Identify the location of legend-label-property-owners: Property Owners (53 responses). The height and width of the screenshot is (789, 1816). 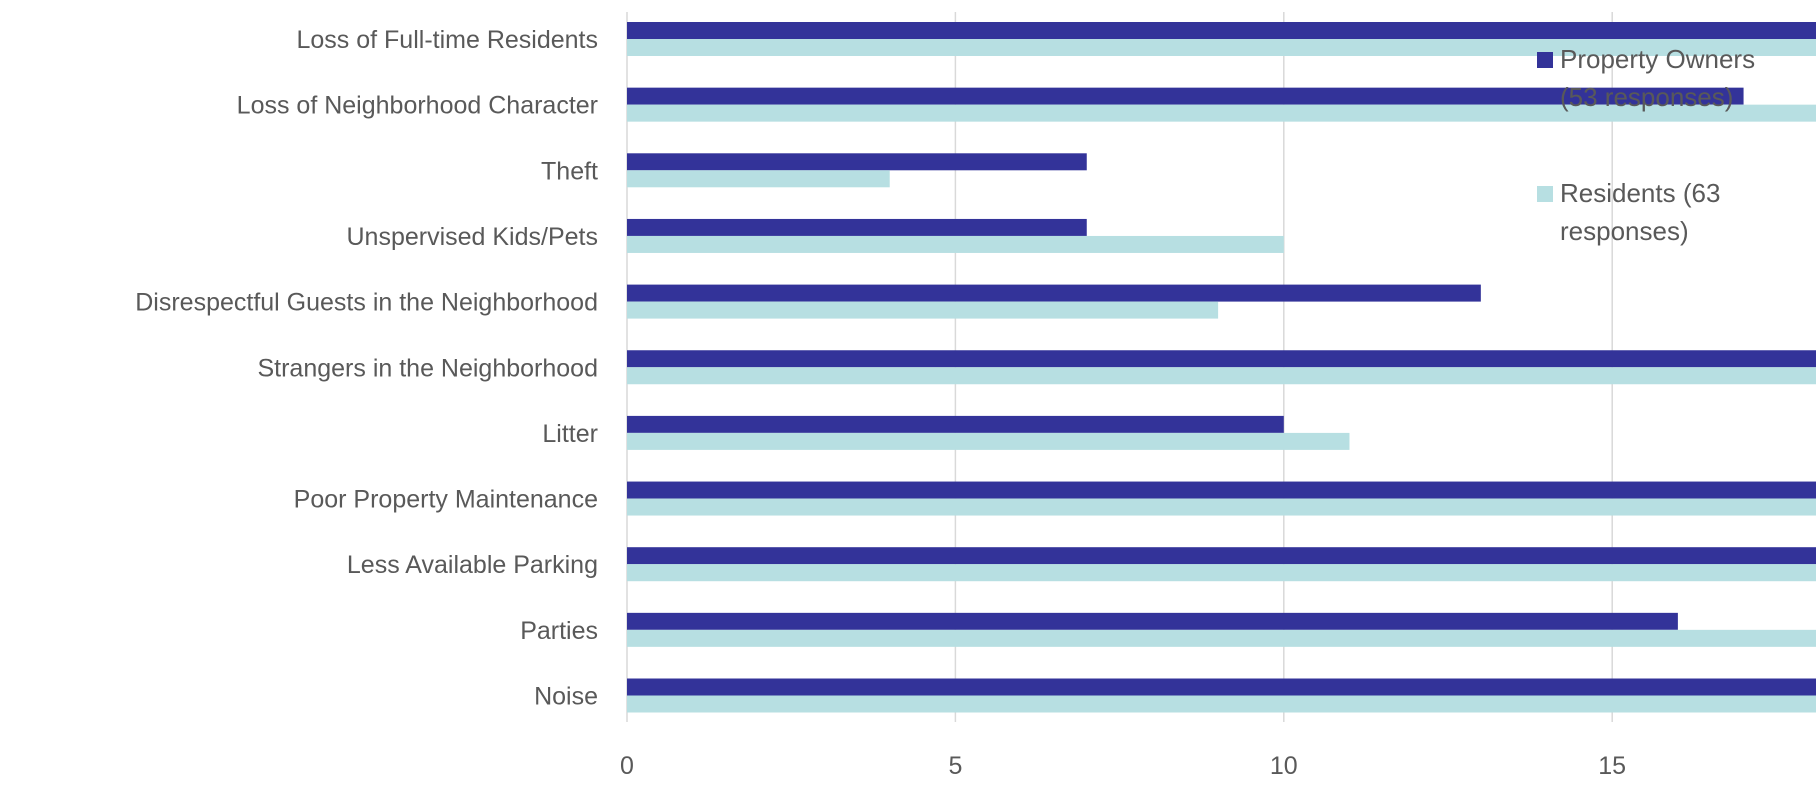
(1657, 78).